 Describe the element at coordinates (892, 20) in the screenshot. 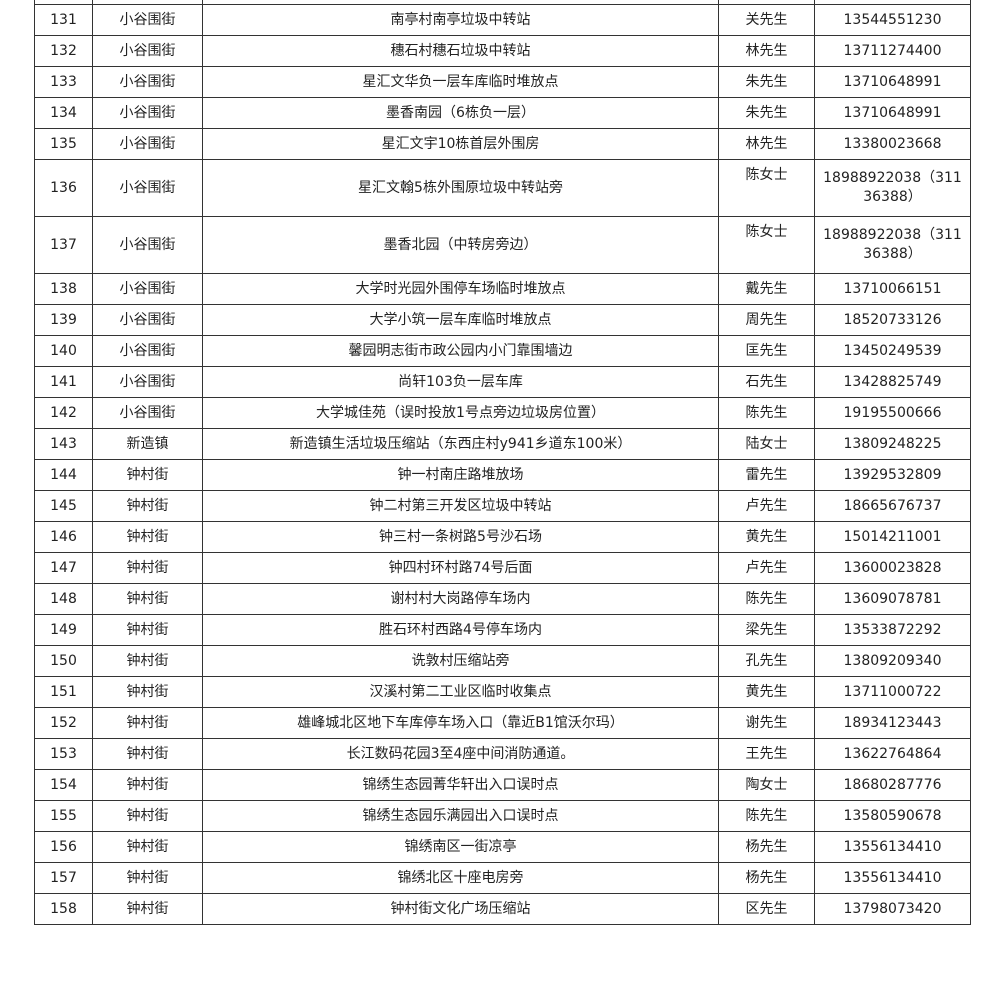

I see `phone-cell: 13544551230` at that location.